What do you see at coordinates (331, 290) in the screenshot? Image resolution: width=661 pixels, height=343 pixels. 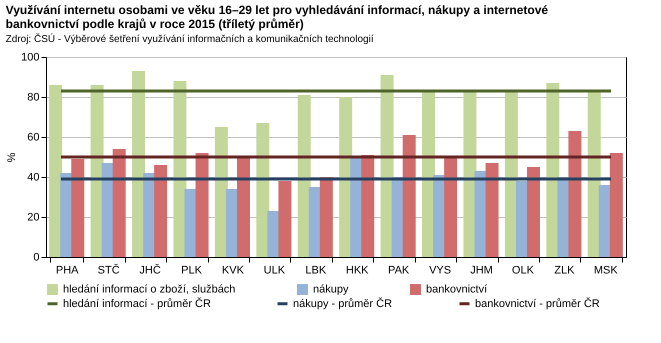 I see `legend-label: nákupy` at bounding box center [331, 290].